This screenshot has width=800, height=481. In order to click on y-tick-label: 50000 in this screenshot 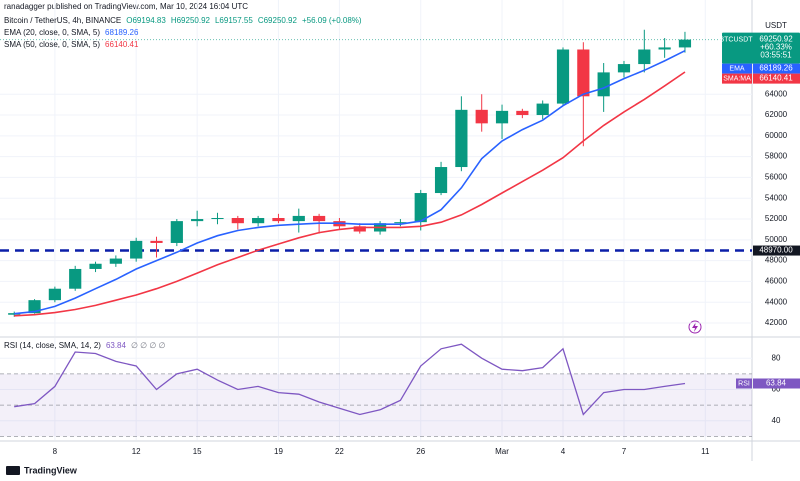, I will do `click(776, 239)`.